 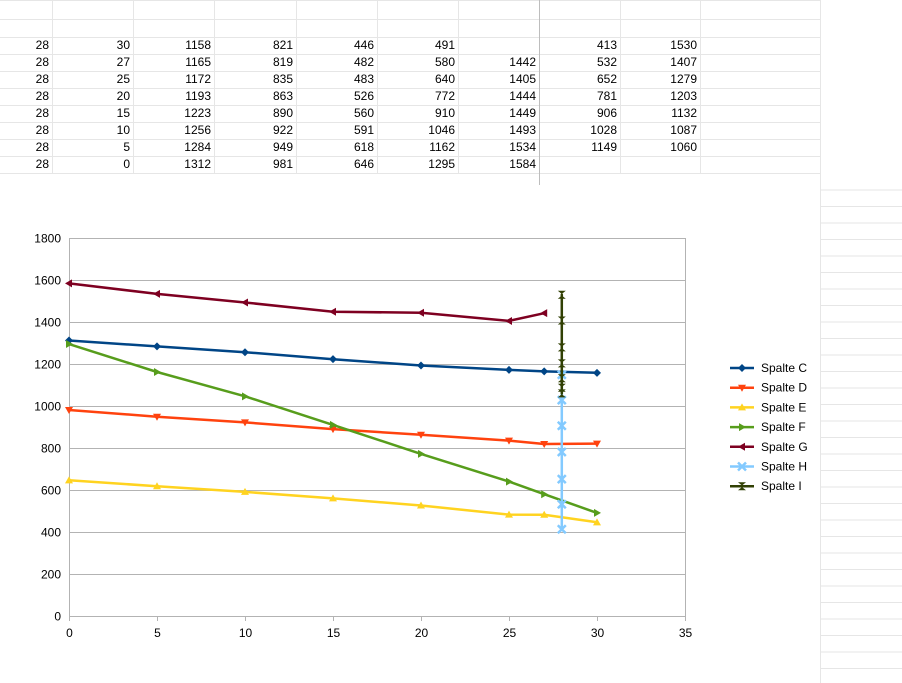 I want to click on table-cell: 30, so click(x=123, y=45).